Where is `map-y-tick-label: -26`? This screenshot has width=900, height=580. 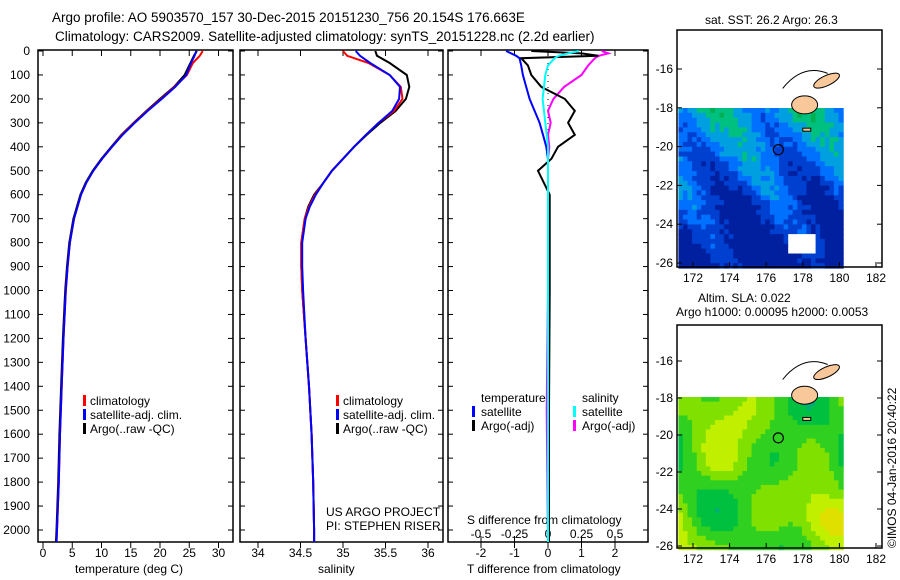 map-y-tick-label: -26 is located at coordinates (665, 263).